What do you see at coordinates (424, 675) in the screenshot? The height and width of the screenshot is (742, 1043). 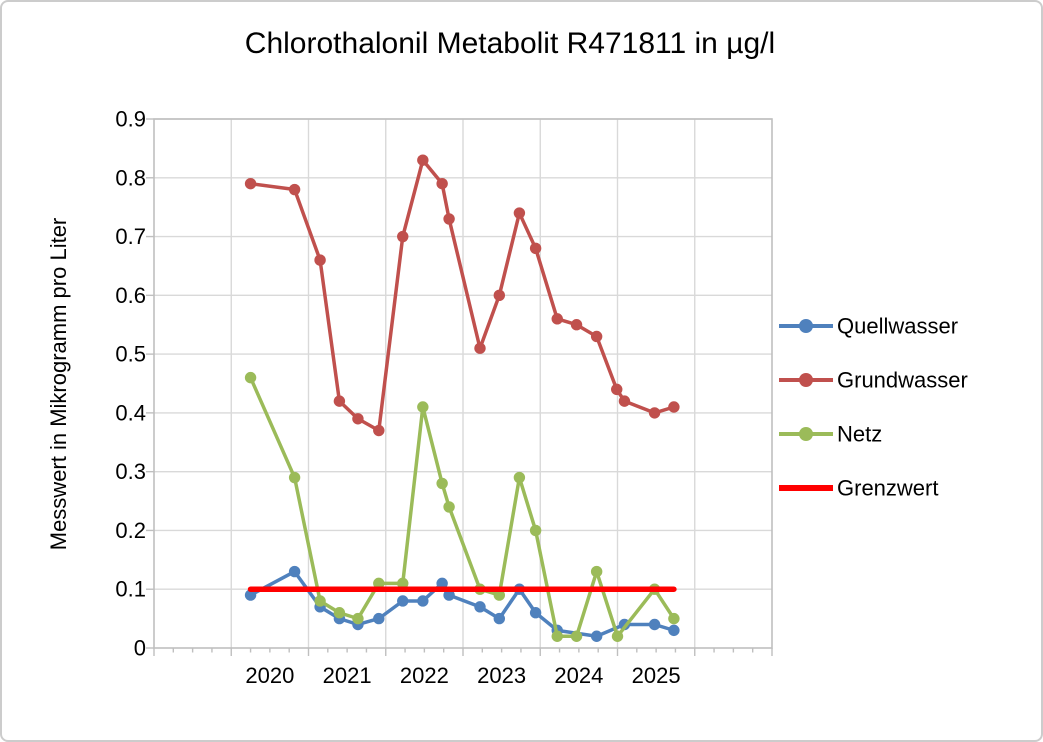 I see `x-tick-label: 2022` at bounding box center [424, 675].